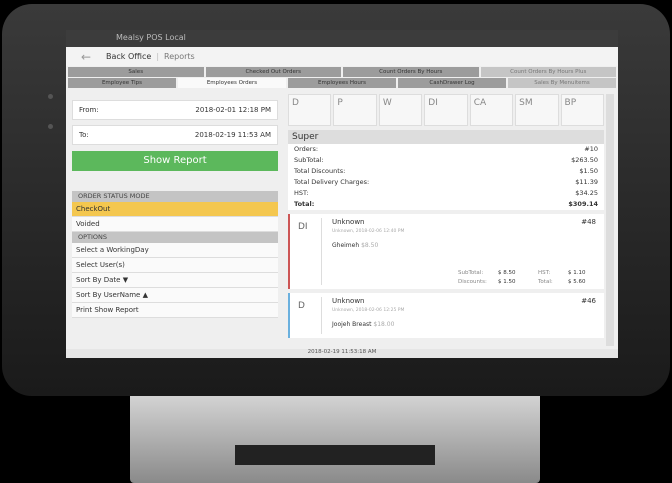  I want to click on tab-employees-orders: Employees Orders, so click(232, 83).